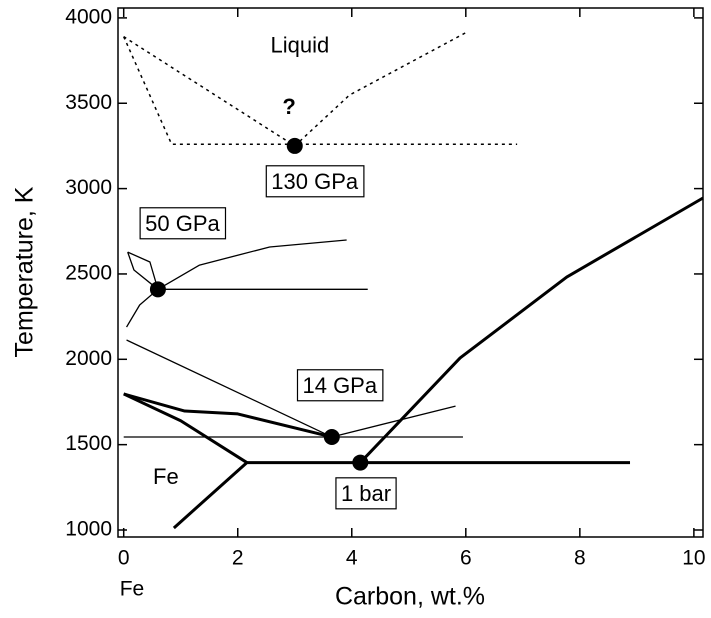  I want to click on y-tick-label: 3000, so click(88, 187).